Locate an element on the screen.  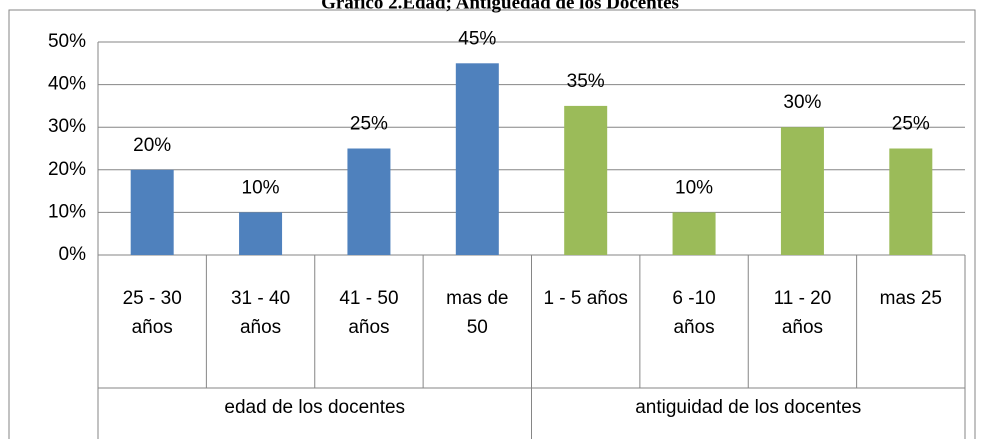
group-label: antiguidad de los docentes is located at coordinates (748, 407).